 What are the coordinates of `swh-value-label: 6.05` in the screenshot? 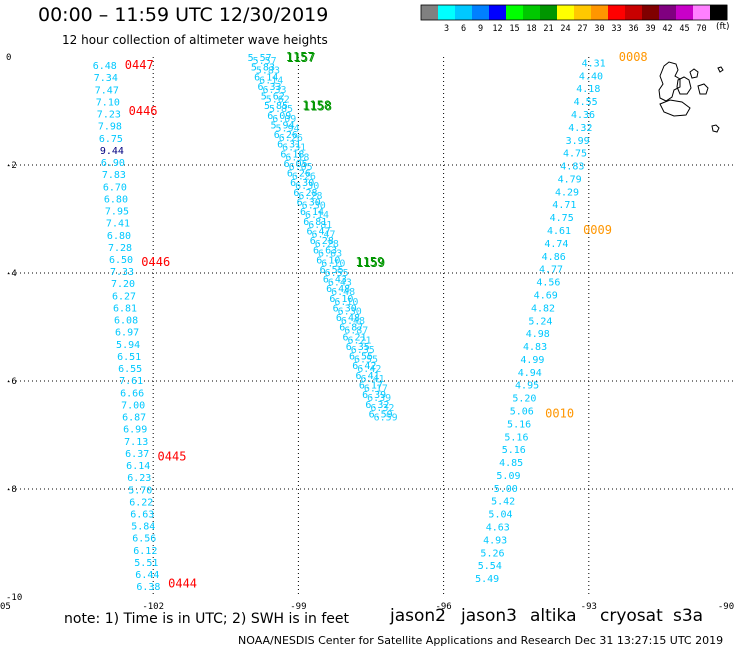 It's located at (301, 167).